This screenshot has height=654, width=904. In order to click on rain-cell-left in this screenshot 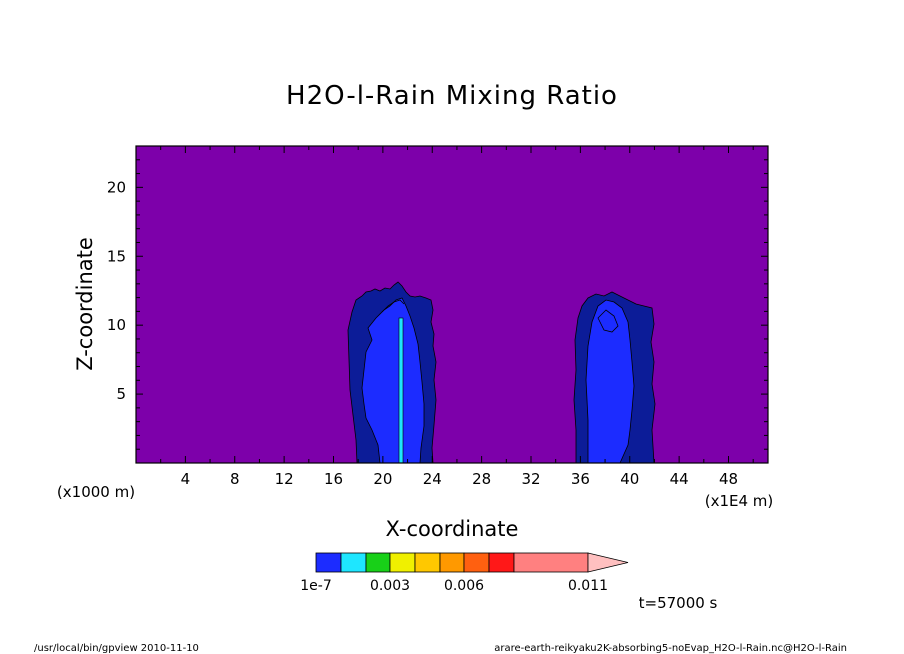, I will do `click(392, 372)`.